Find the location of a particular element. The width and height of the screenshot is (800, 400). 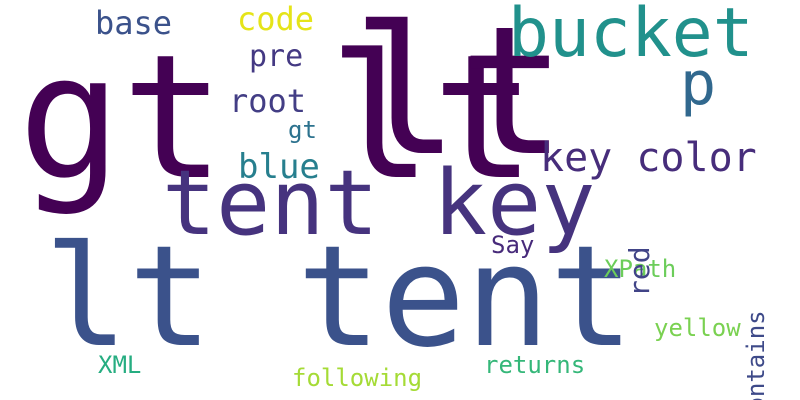

word-p: p is located at coordinates (698, 84).